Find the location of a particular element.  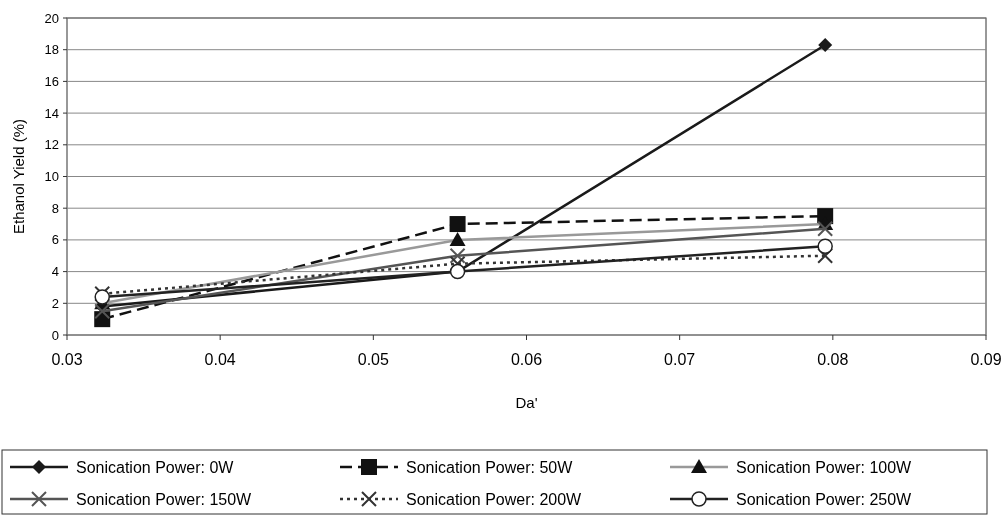

x-tick-label: 0.04 is located at coordinates (220, 359).